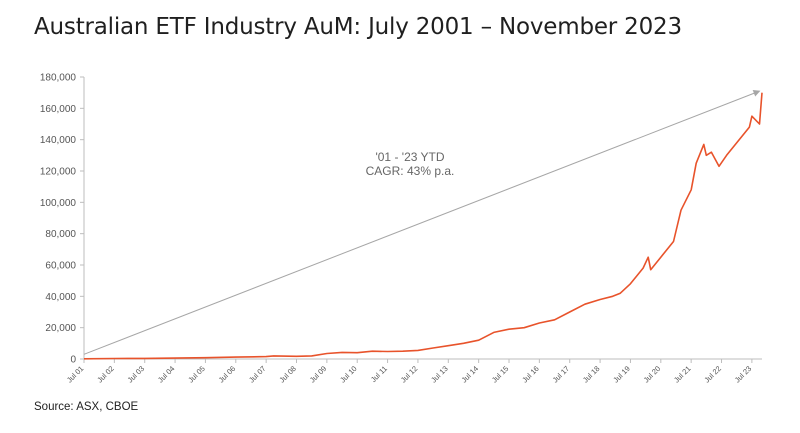 The image size is (800, 433). I want to click on source-note: Source: ASX, CBOE, so click(86, 407).